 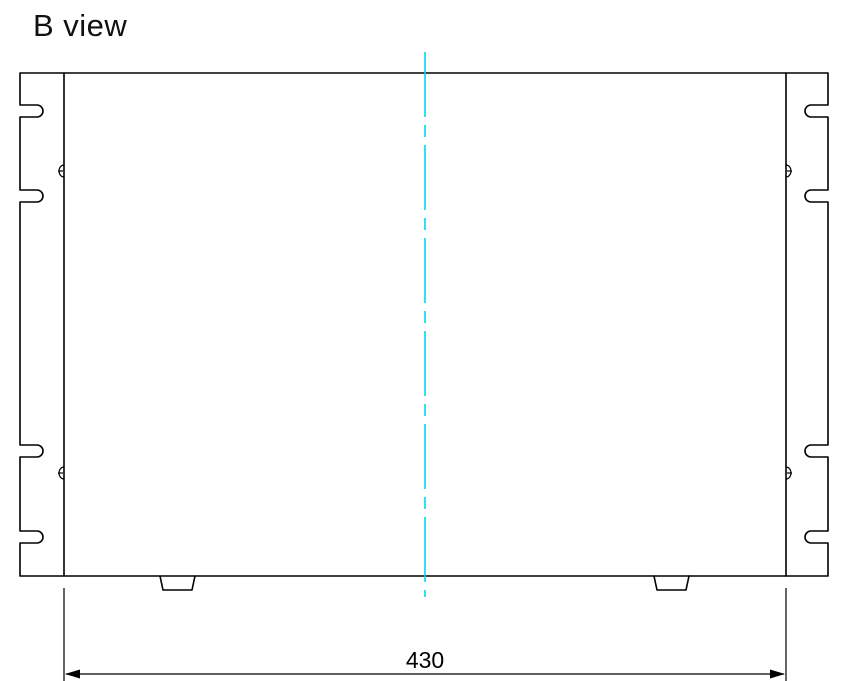 What do you see at coordinates (788, 171) in the screenshot?
I see `right-top-screw` at bounding box center [788, 171].